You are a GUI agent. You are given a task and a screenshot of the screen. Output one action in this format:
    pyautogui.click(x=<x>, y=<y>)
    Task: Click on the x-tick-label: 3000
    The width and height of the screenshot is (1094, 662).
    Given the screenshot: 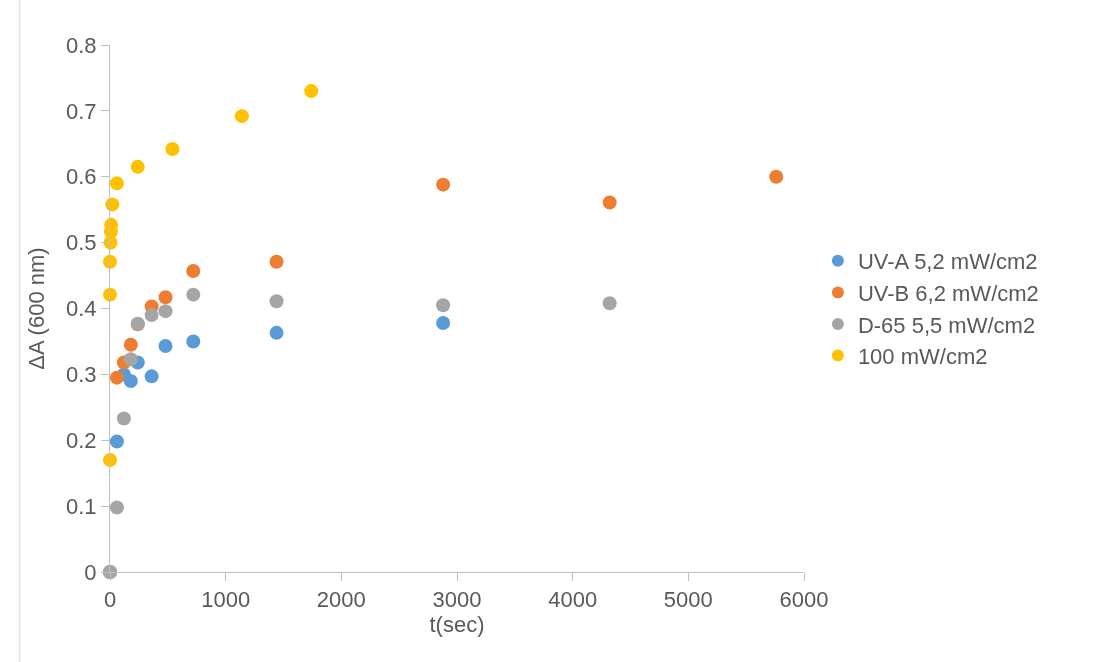 What is the action you would take?
    pyautogui.click(x=457, y=600)
    